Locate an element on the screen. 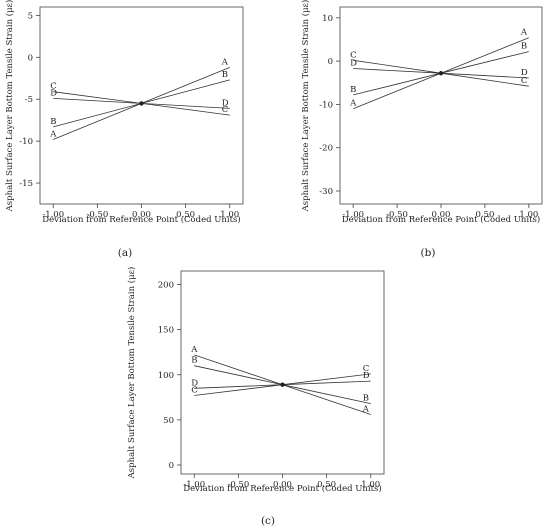 This screenshot has width=550, height=530. panel-caption: (a) is located at coordinates (125, 253).